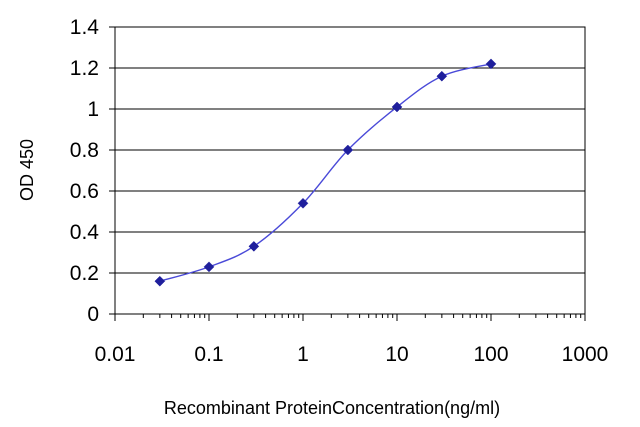 Image resolution: width=640 pixels, height=427 pixels. What do you see at coordinates (585, 354) in the screenshot?
I see `x-tick-label: 1000` at bounding box center [585, 354].